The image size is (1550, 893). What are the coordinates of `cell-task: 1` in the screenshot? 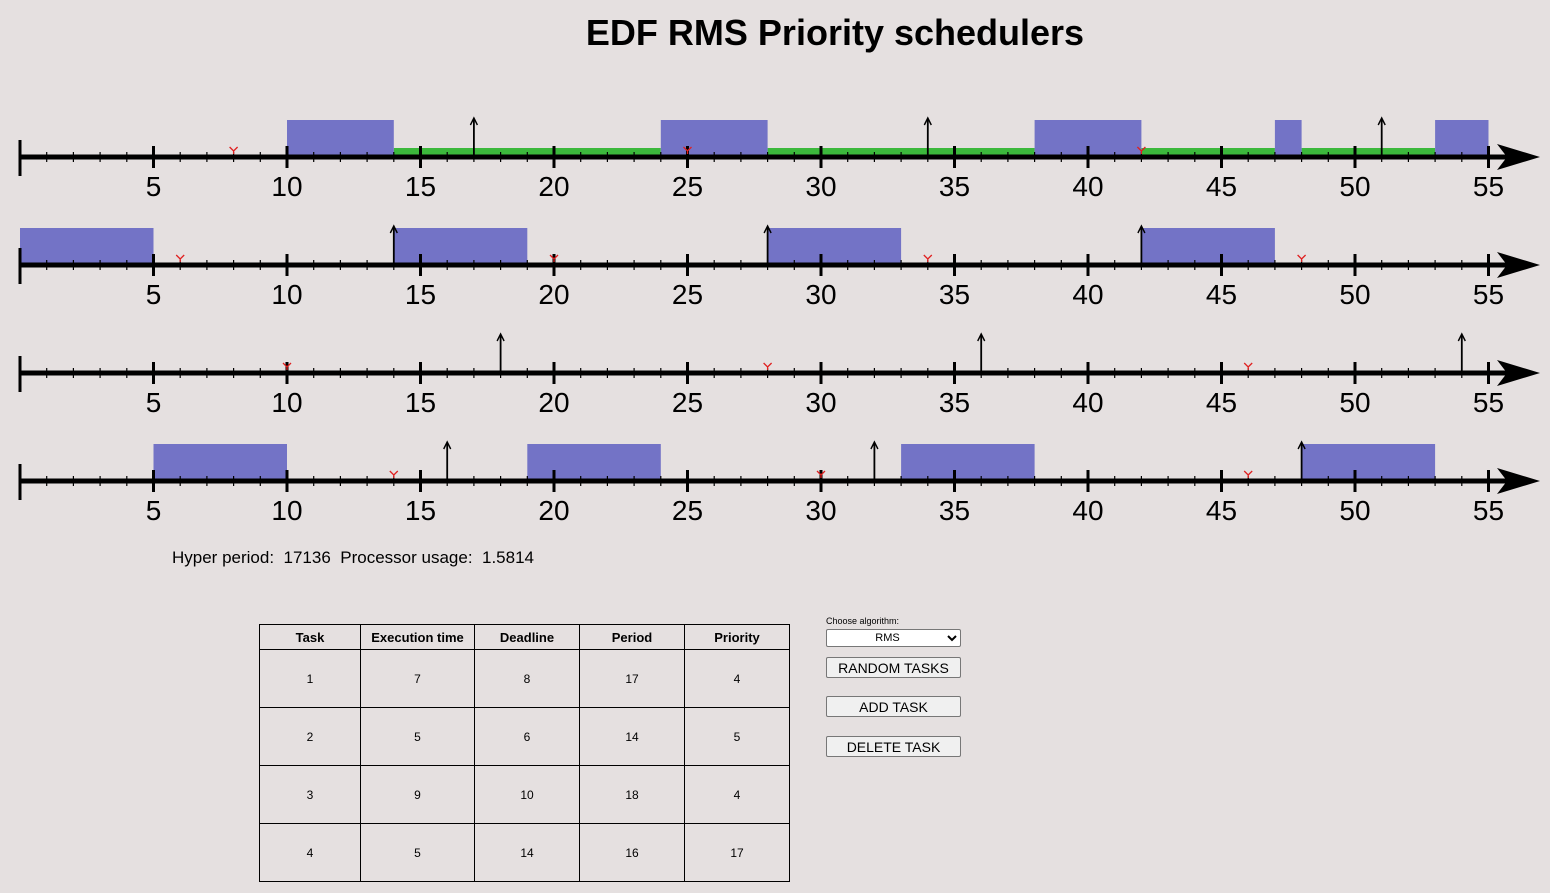 It's located at (310, 678).